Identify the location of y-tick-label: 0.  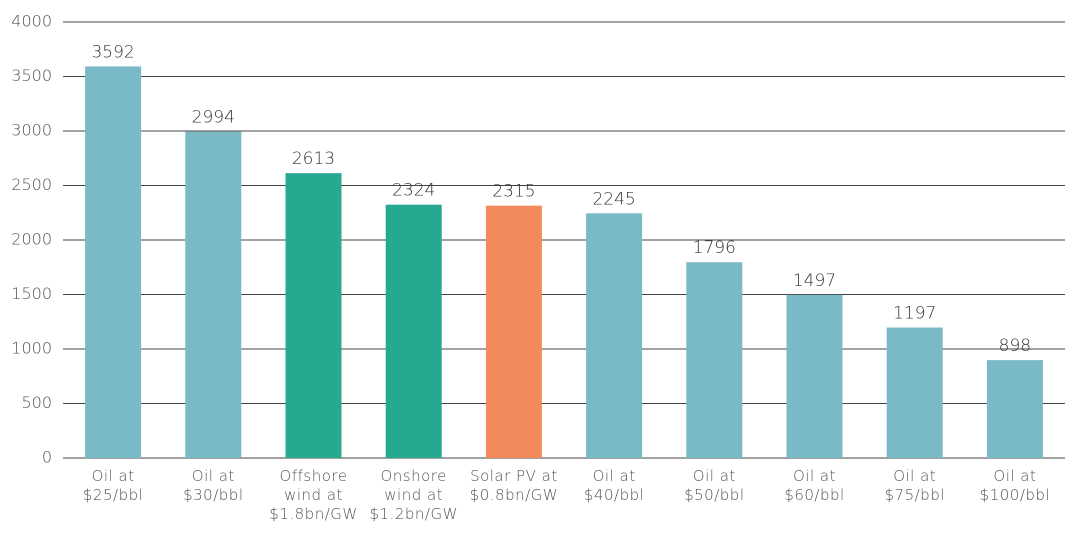
(47, 457).